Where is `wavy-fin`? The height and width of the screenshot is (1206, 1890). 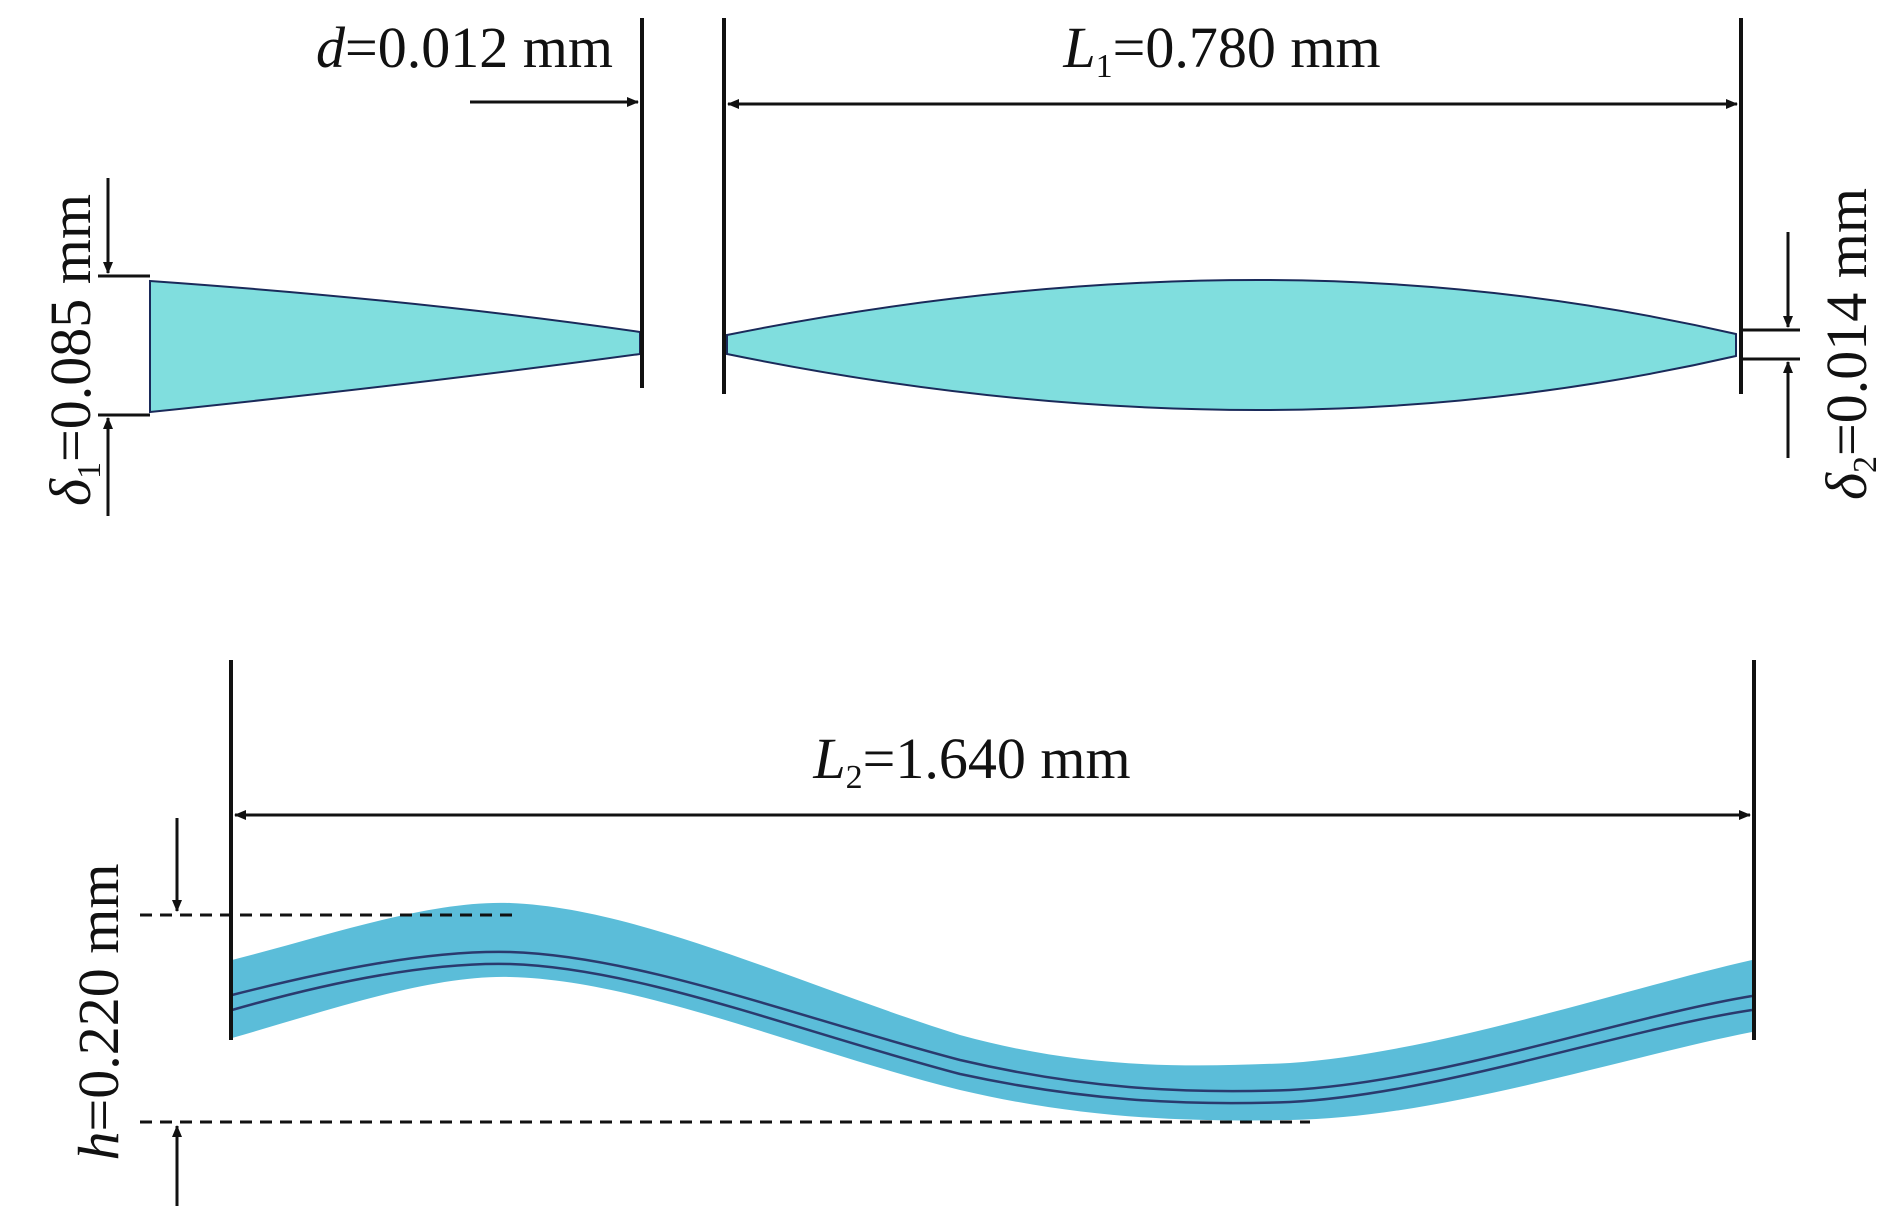
wavy-fin is located at coordinates (992, 1011).